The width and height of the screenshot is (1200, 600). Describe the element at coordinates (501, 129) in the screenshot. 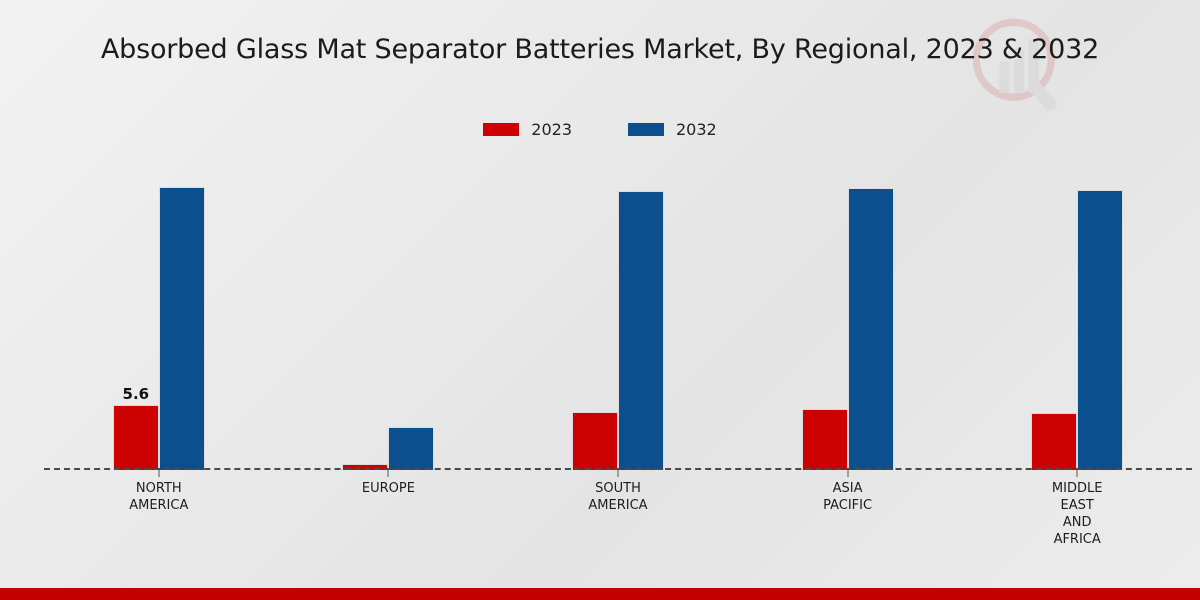

I see `legend-swatch-2023` at that location.